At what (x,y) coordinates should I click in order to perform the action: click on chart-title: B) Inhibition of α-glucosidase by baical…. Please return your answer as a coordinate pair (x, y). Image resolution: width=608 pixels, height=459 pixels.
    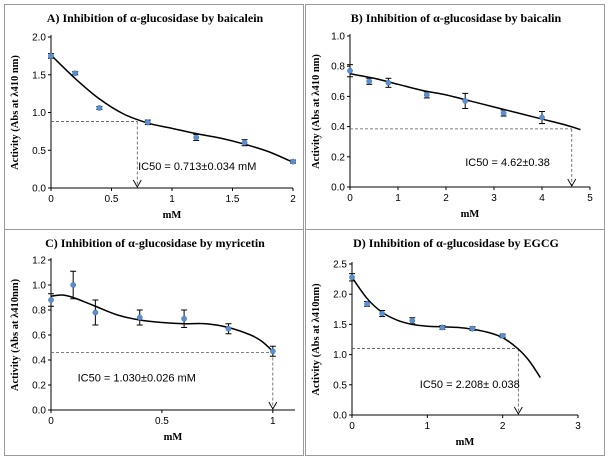
    Looking at the image, I should click on (456, 18).